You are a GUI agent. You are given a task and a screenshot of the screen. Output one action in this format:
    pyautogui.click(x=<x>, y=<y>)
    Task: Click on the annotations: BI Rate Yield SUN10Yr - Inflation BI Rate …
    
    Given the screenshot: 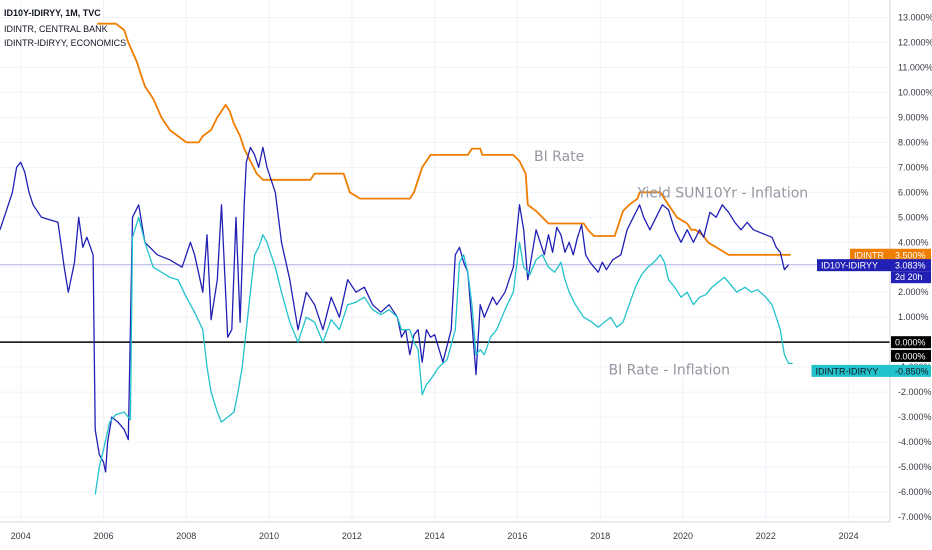 What is the action you would take?
    pyautogui.click(x=671, y=264)
    